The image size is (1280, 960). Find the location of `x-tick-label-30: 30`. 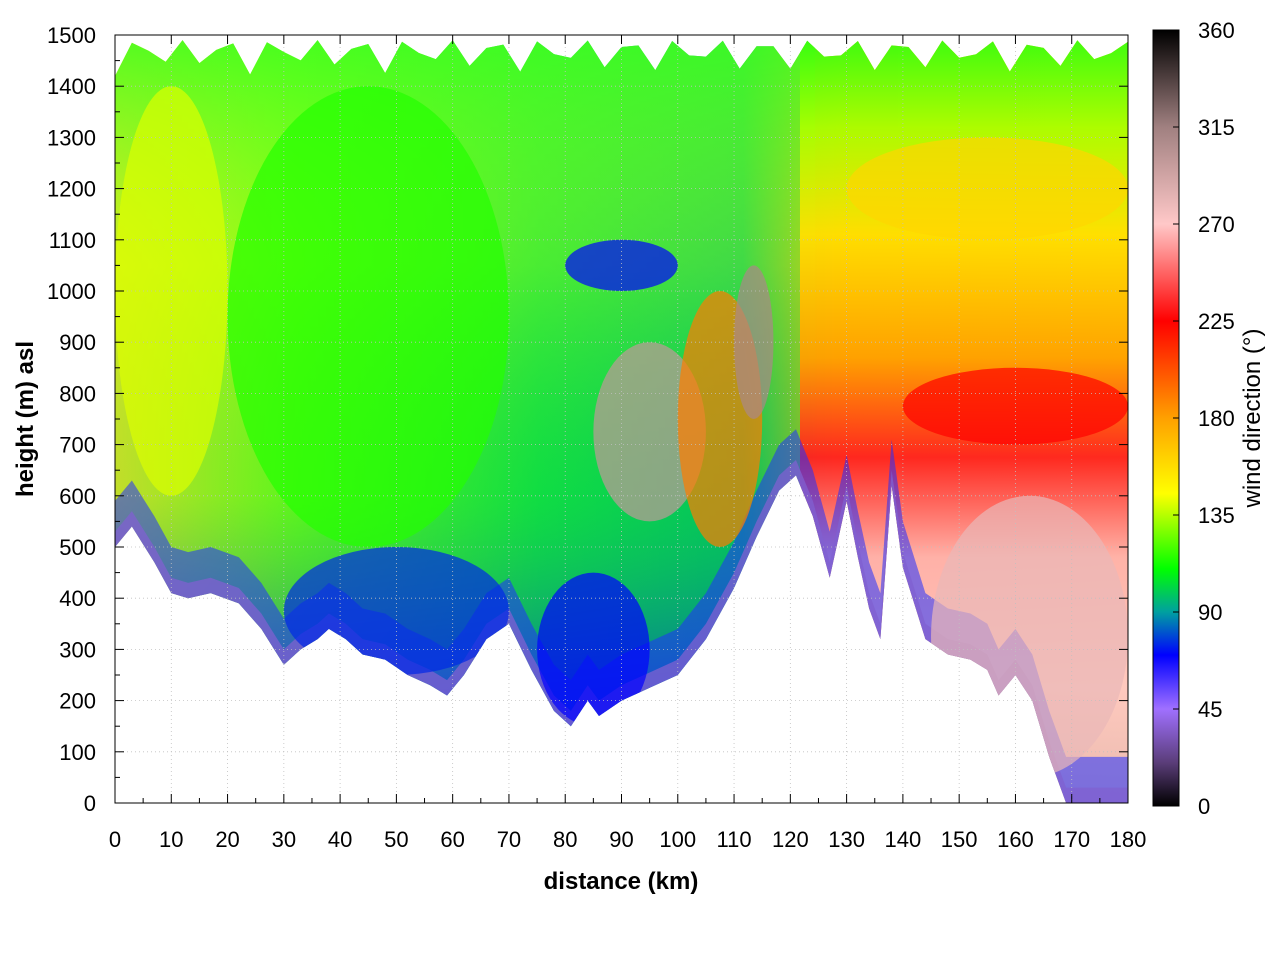

x-tick-label-30: 30 is located at coordinates (284, 839).